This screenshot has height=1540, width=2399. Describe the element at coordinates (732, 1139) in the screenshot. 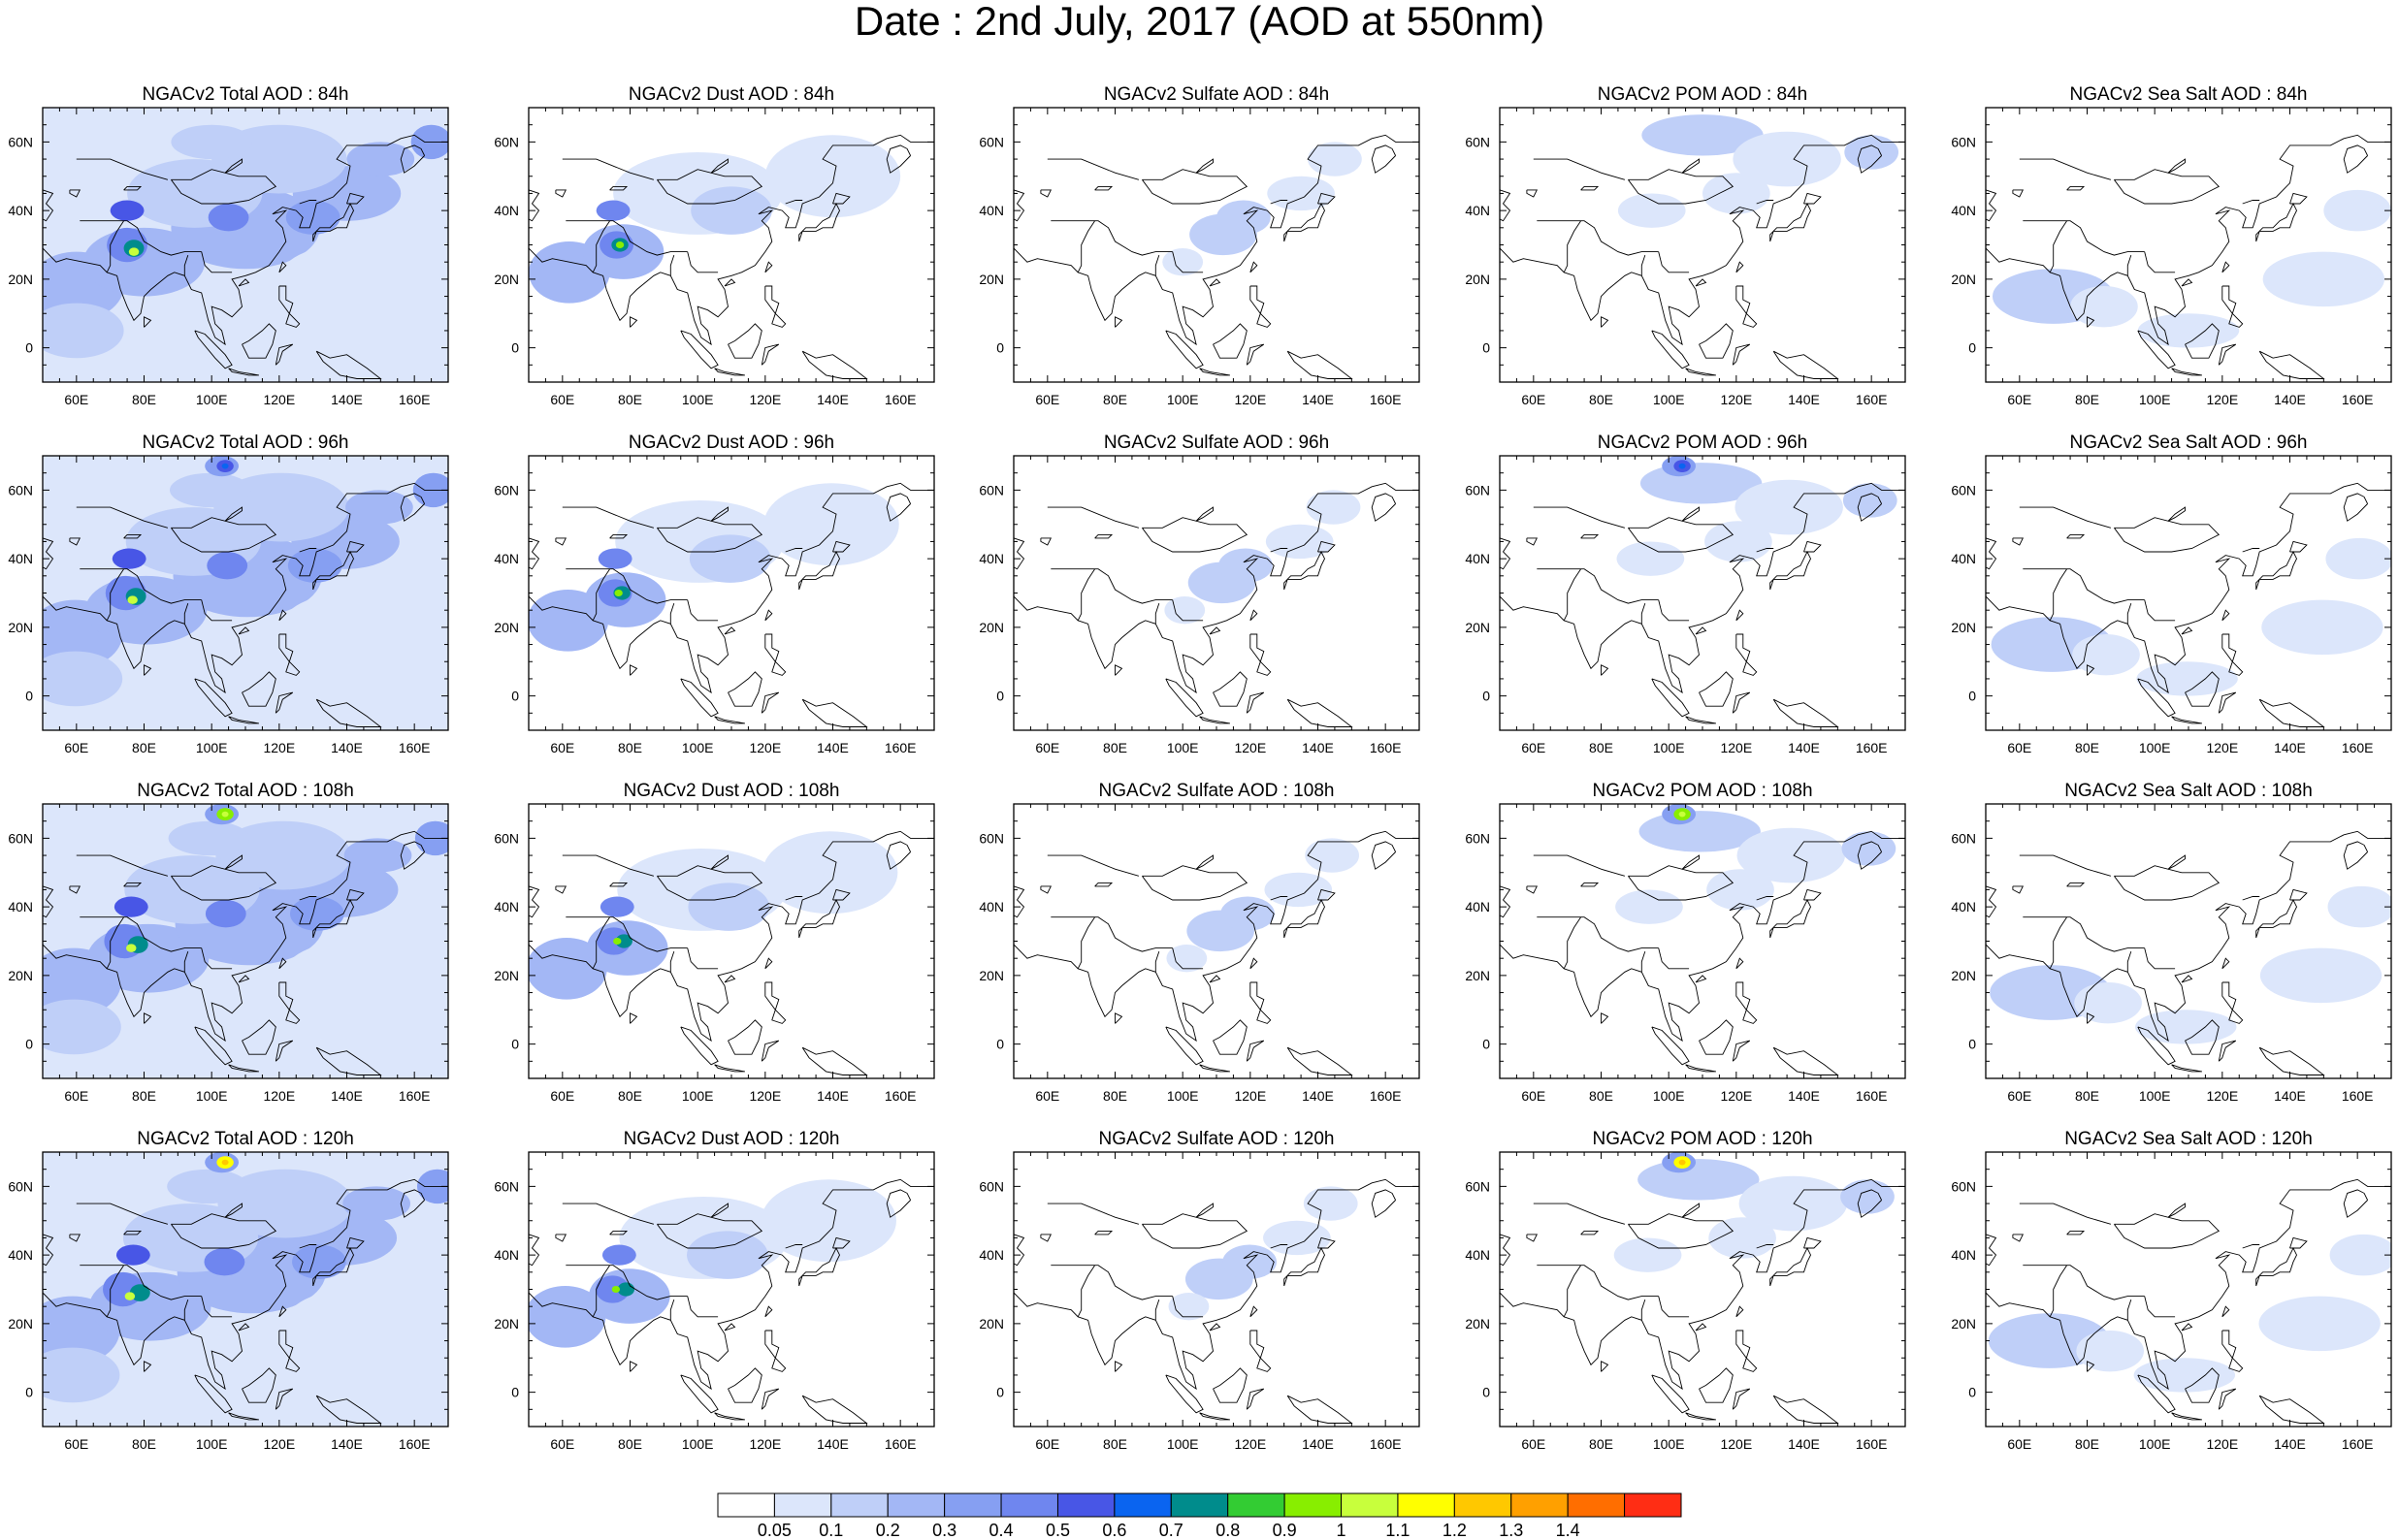

I see `panel-title: NGACv2 Dust AOD : 120h` at that location.